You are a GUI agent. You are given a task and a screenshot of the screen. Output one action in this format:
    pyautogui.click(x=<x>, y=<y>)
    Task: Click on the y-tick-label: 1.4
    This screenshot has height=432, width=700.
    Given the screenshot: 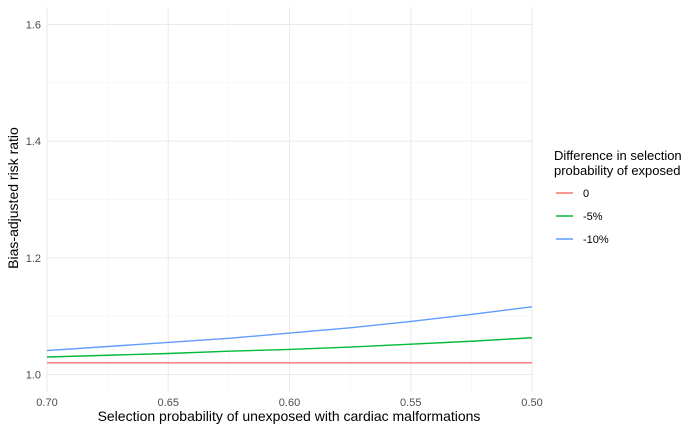 What is the action you would take?
    pyautogui.click(x=33, y=142)
    